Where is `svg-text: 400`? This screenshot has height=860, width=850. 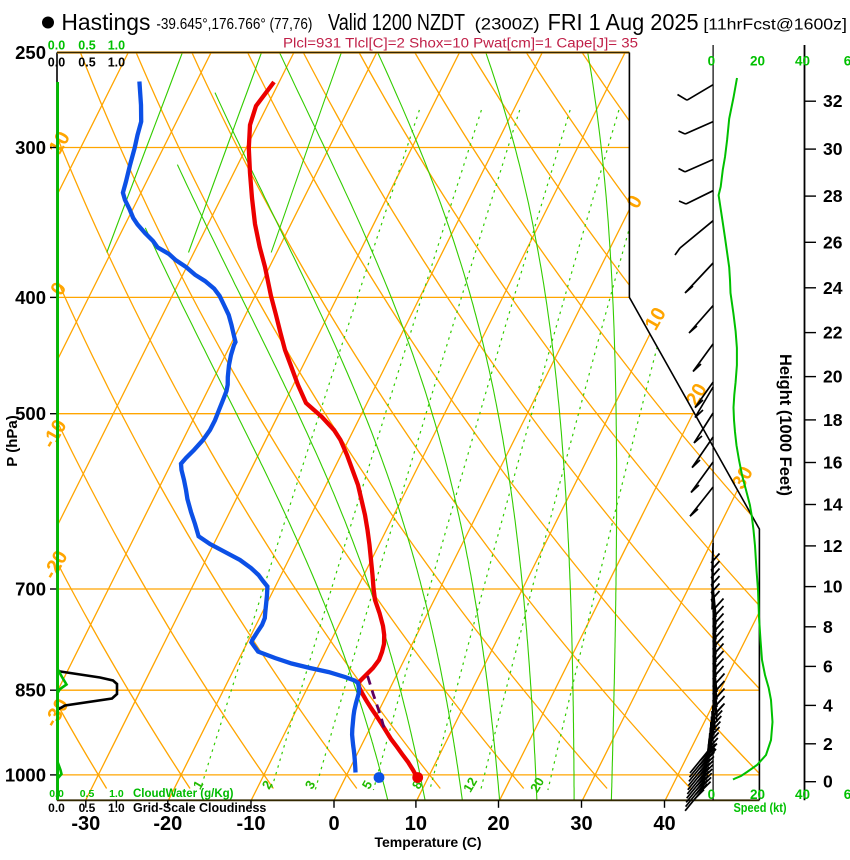
svg-text: 400 is located at coordinates (30, 297).